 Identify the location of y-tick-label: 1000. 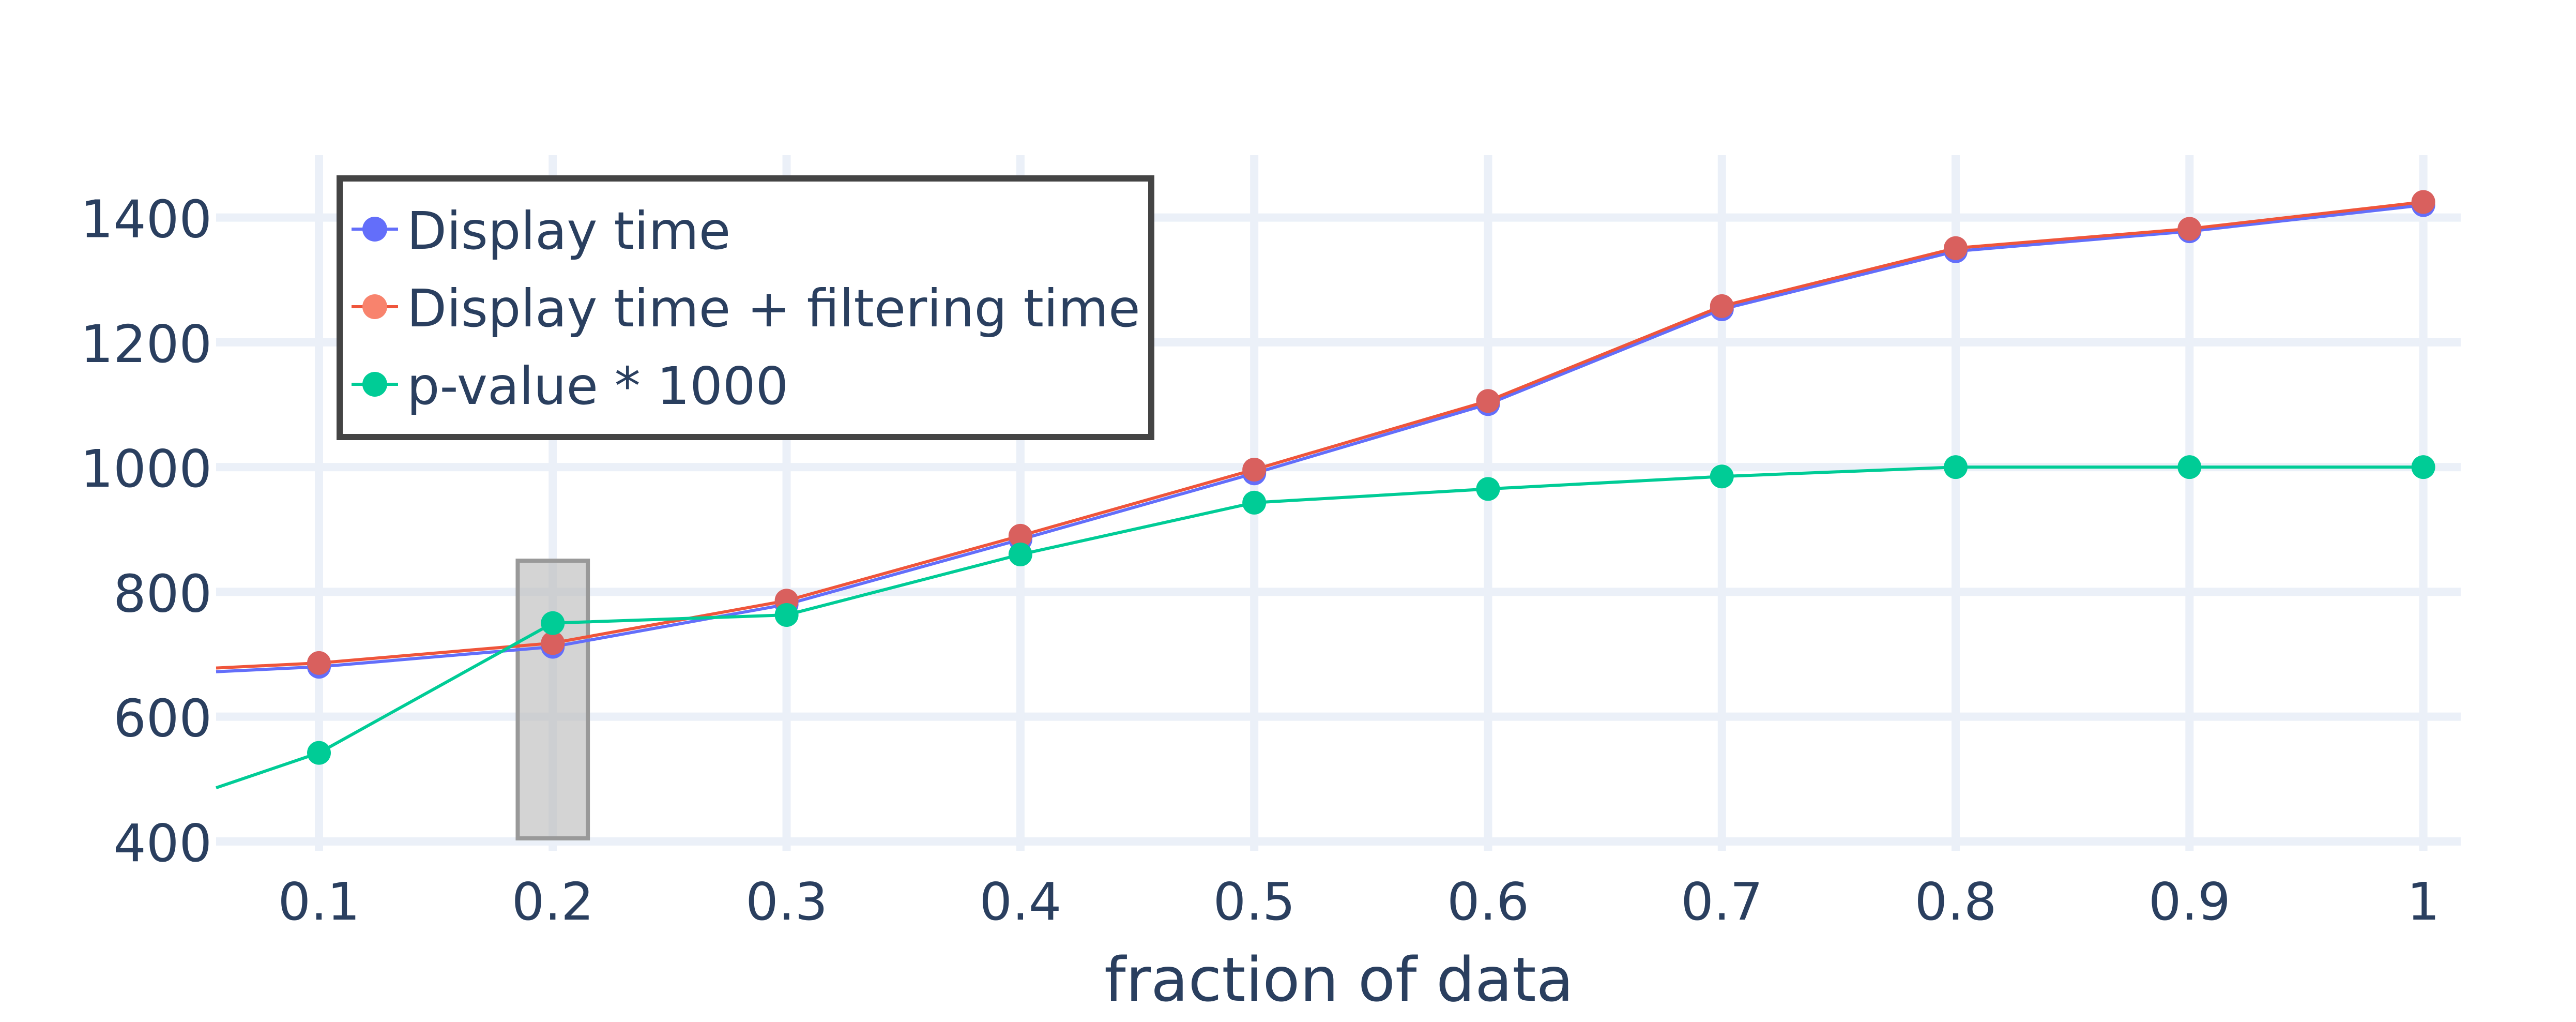
(146, 469).